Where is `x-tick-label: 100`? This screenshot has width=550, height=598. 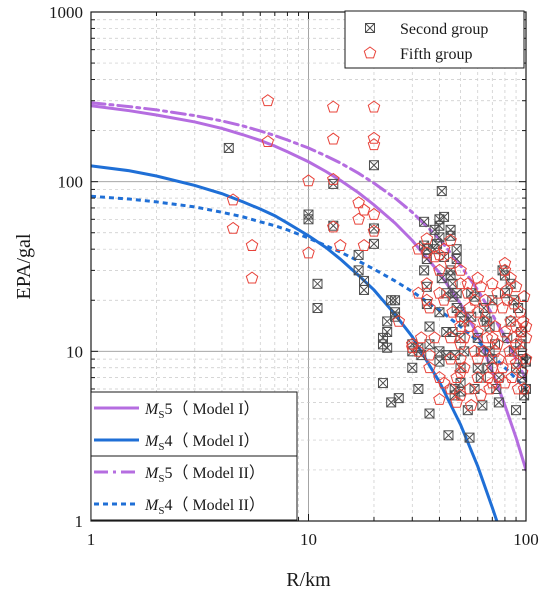 x-tick-label: 100 is located at coordinates (526, 539).